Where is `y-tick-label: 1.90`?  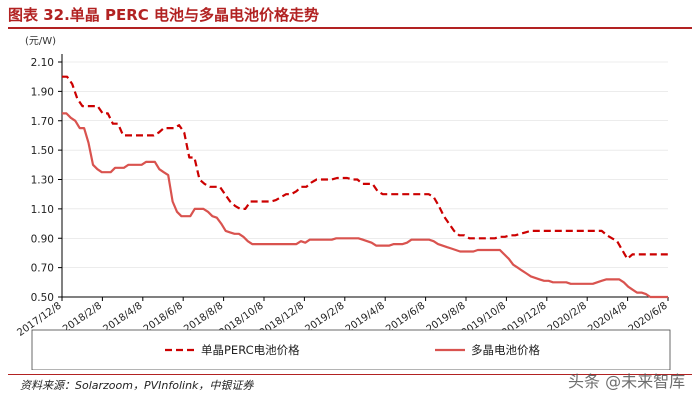
y-tick-label: 1.90 is located at coordinates (42, 92).